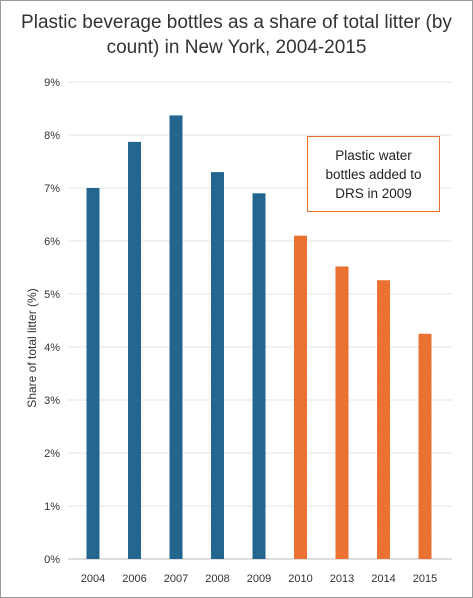 This screenshot has height=598, width=473. I want to click on y-tick-label: 6%, so click(52, 242).